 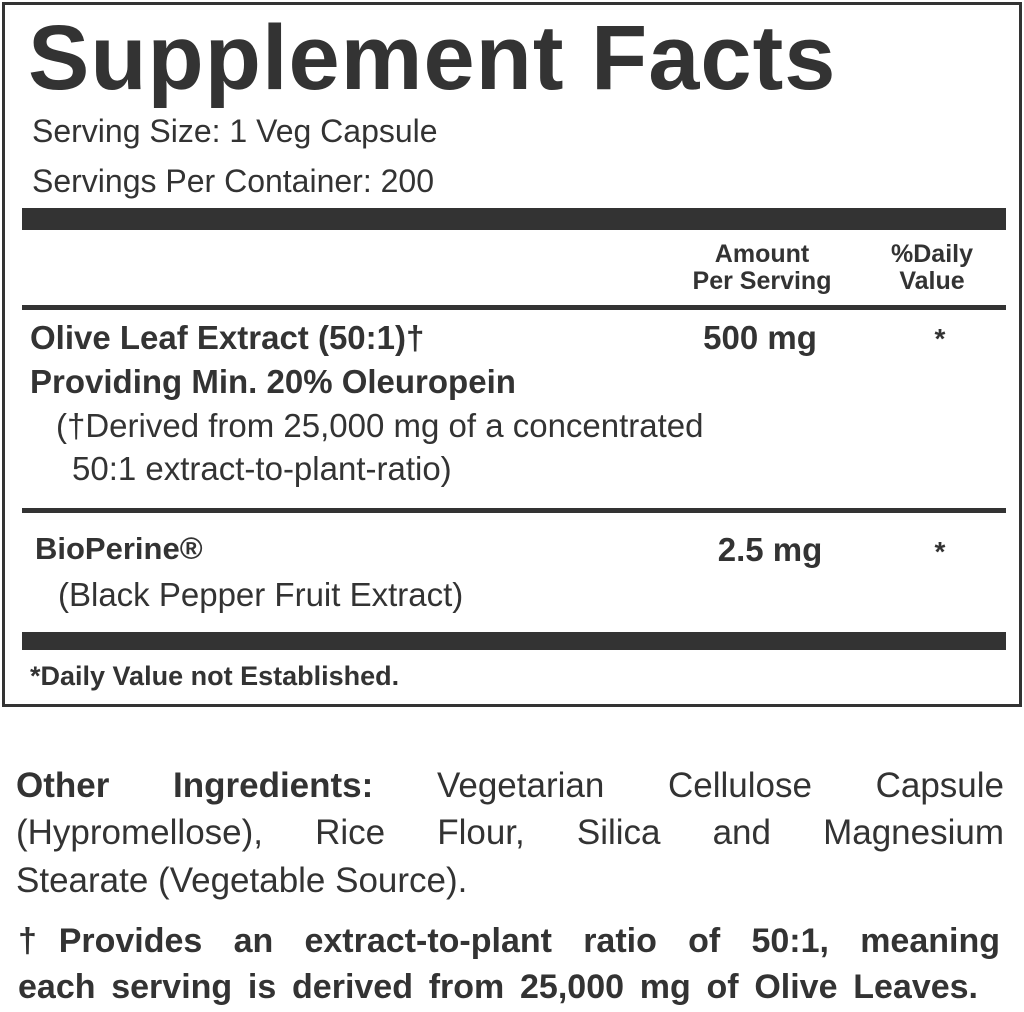 I want to click on header-daily-value: Value, so click(x=932, y=281).